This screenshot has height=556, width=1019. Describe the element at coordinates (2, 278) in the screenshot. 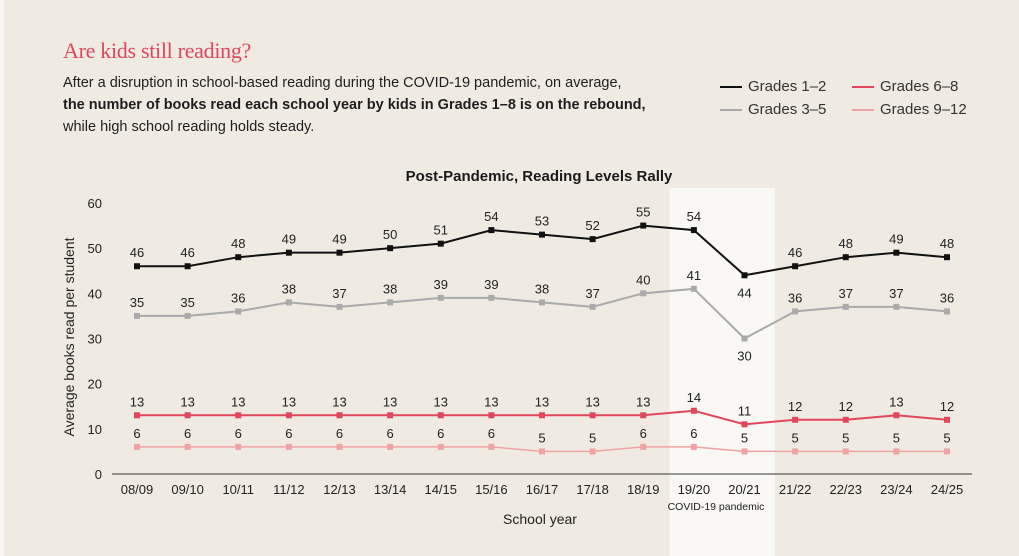

I see `page-edge` at that location.